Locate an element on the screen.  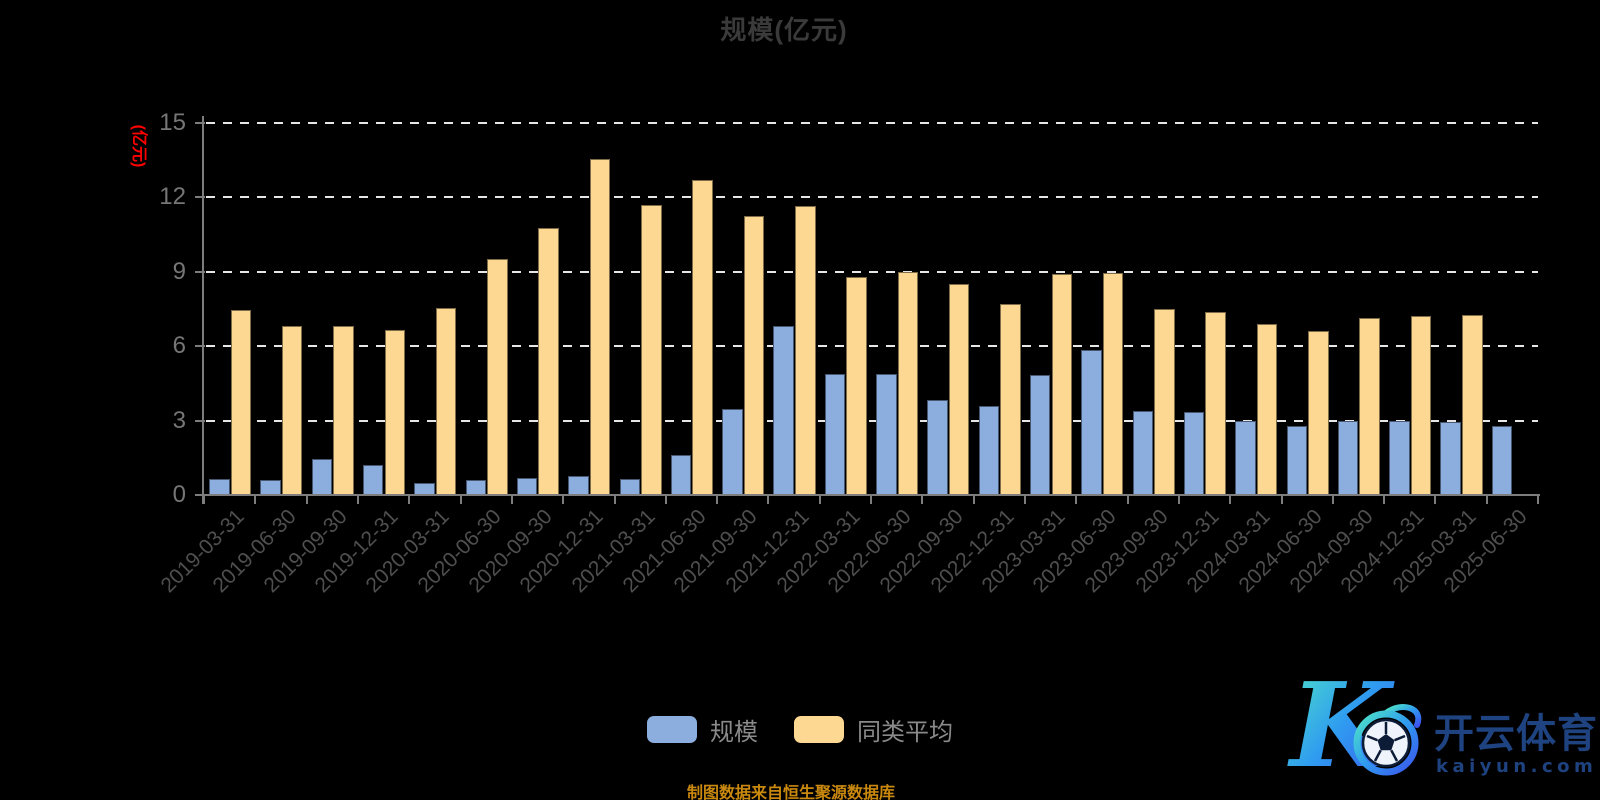
y-axis-line is located at coordinates (203, 310).